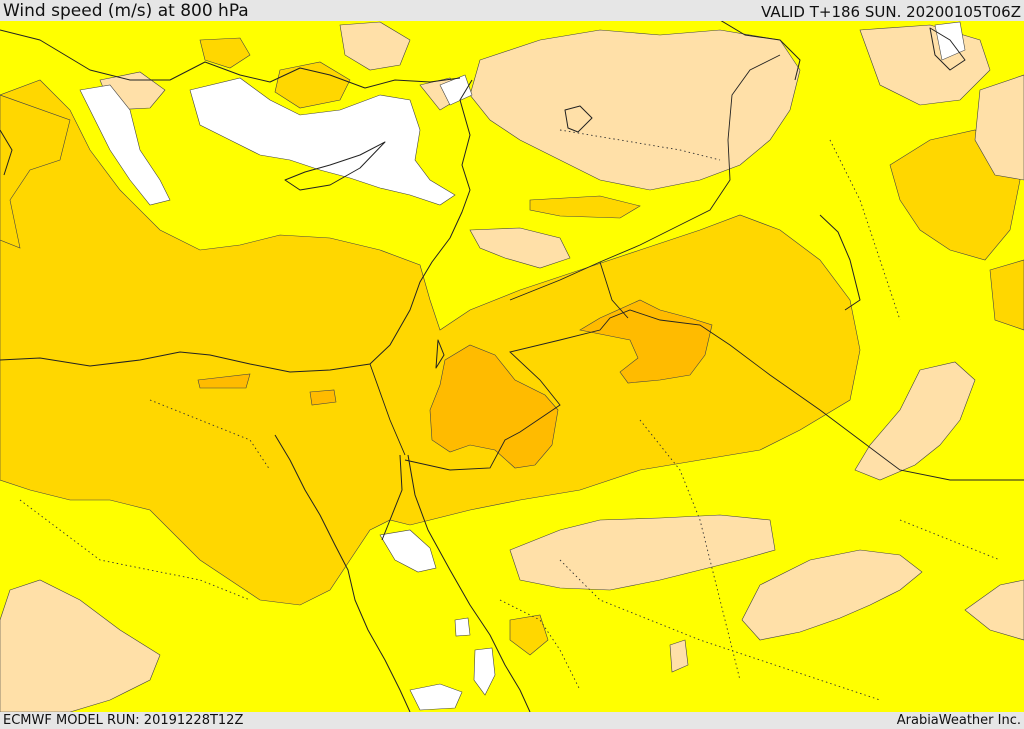  What do you see at coordinates (455, 384) in the screenshot?
I see `field-high` at bounding box center [455, 384].